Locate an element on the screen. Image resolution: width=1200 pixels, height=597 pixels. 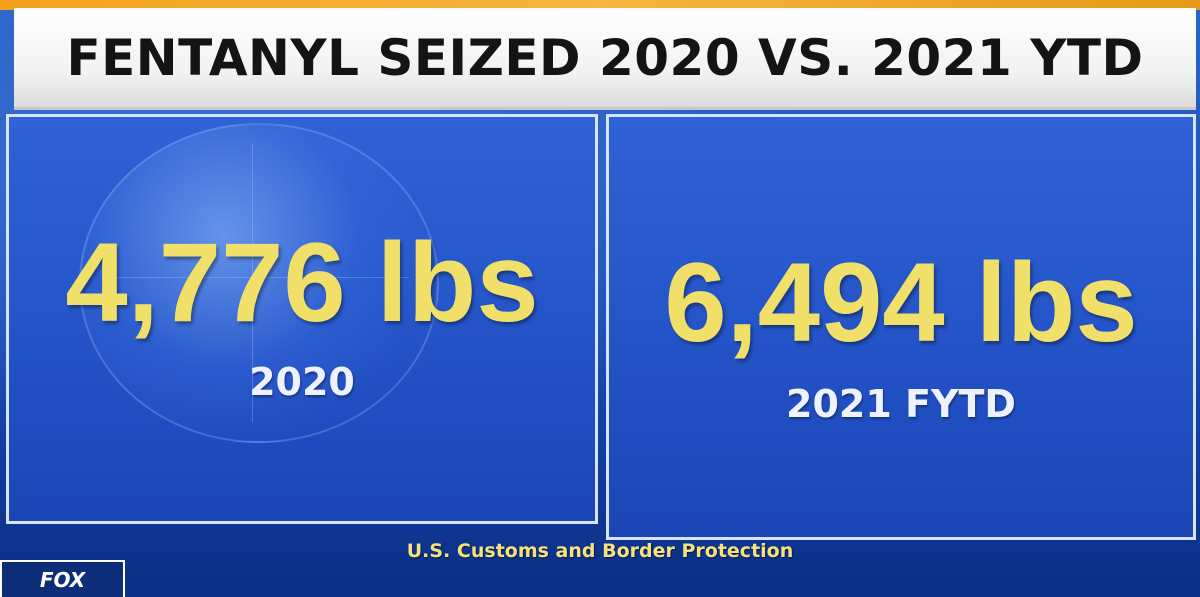
value-2020: 4,776 lbs is located at coordinates (302, 282).